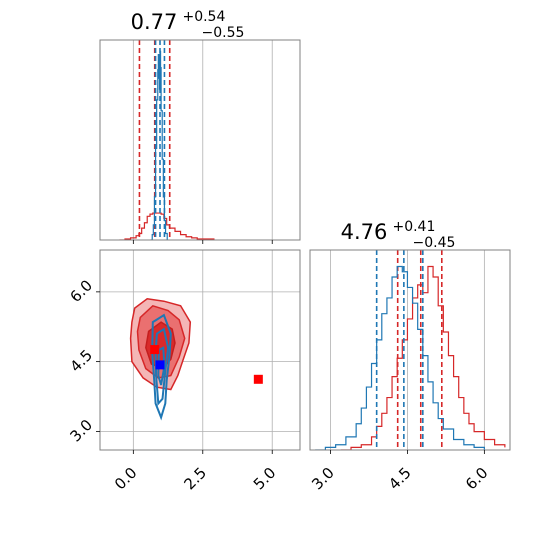 This screenshot has height=550, width=550. Describe the element at coordinates (477, 479) in the screenshot. I see `x-tick-label: 6.0` at that location.